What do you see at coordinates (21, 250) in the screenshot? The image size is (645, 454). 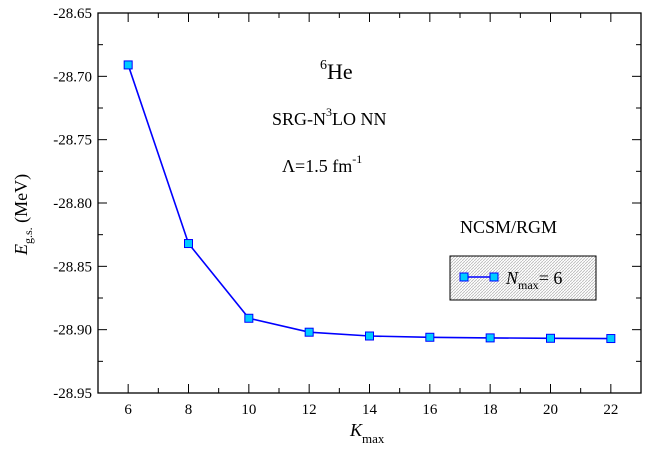 I see `y-label-main: E` at bounding box center [21, 250].